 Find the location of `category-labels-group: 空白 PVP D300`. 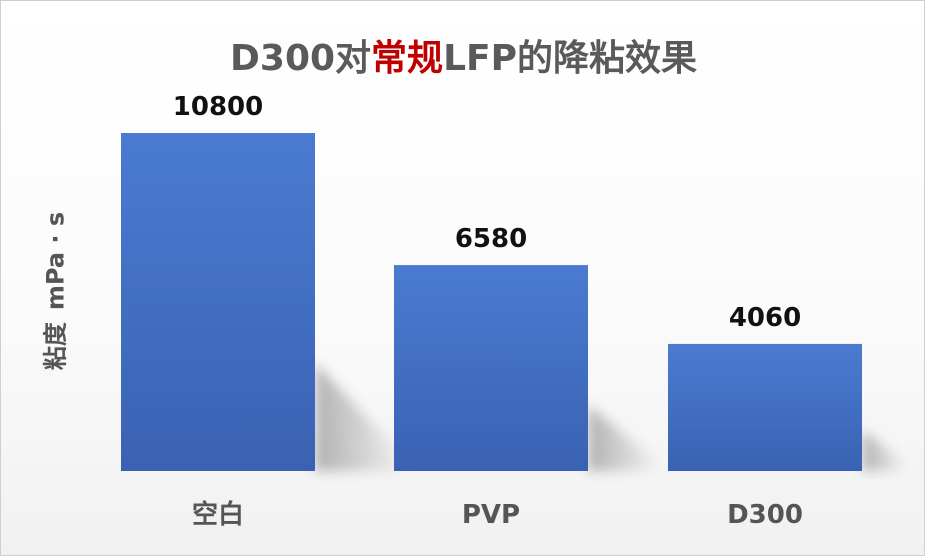

category-labels-group: 空白 PVP D300 is located at coordinates (497, 514).